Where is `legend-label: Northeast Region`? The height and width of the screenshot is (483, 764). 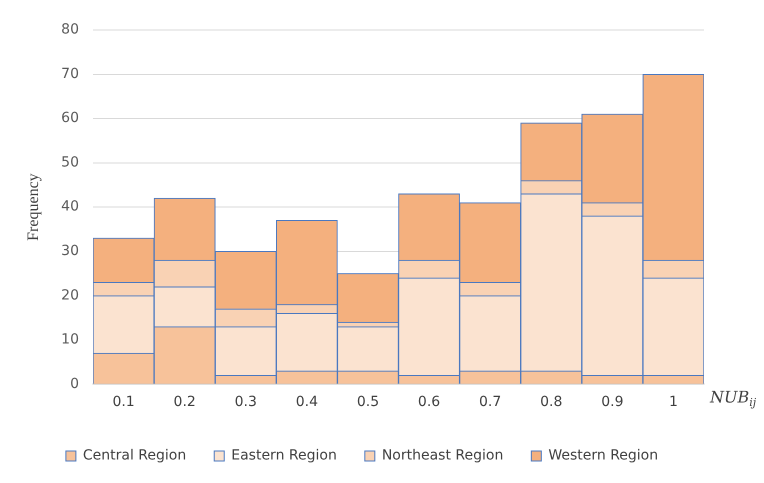 legend-label: Northeast Region is located at coordinates (443, 456).